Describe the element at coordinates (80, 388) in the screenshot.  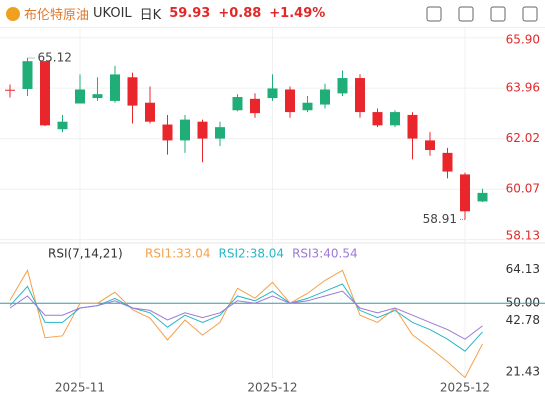
I see `x-tick-label: 2025-11` at that location.